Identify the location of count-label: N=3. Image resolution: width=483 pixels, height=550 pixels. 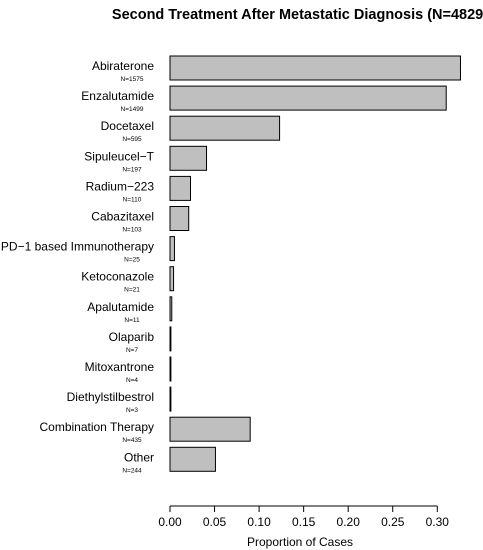
(132, 410).